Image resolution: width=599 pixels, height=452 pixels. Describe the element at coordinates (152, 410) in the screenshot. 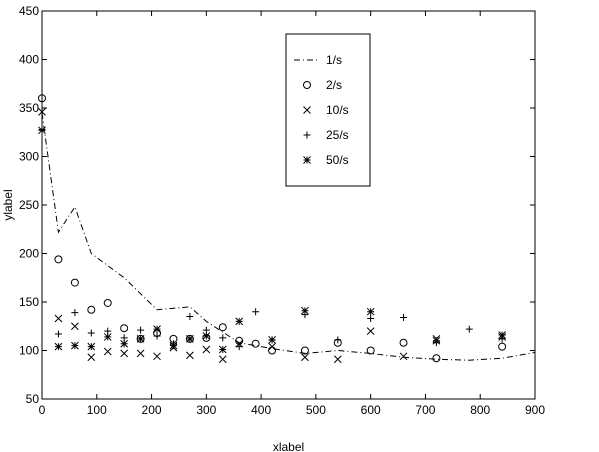

I see `x-tick-label: 200` at that location.